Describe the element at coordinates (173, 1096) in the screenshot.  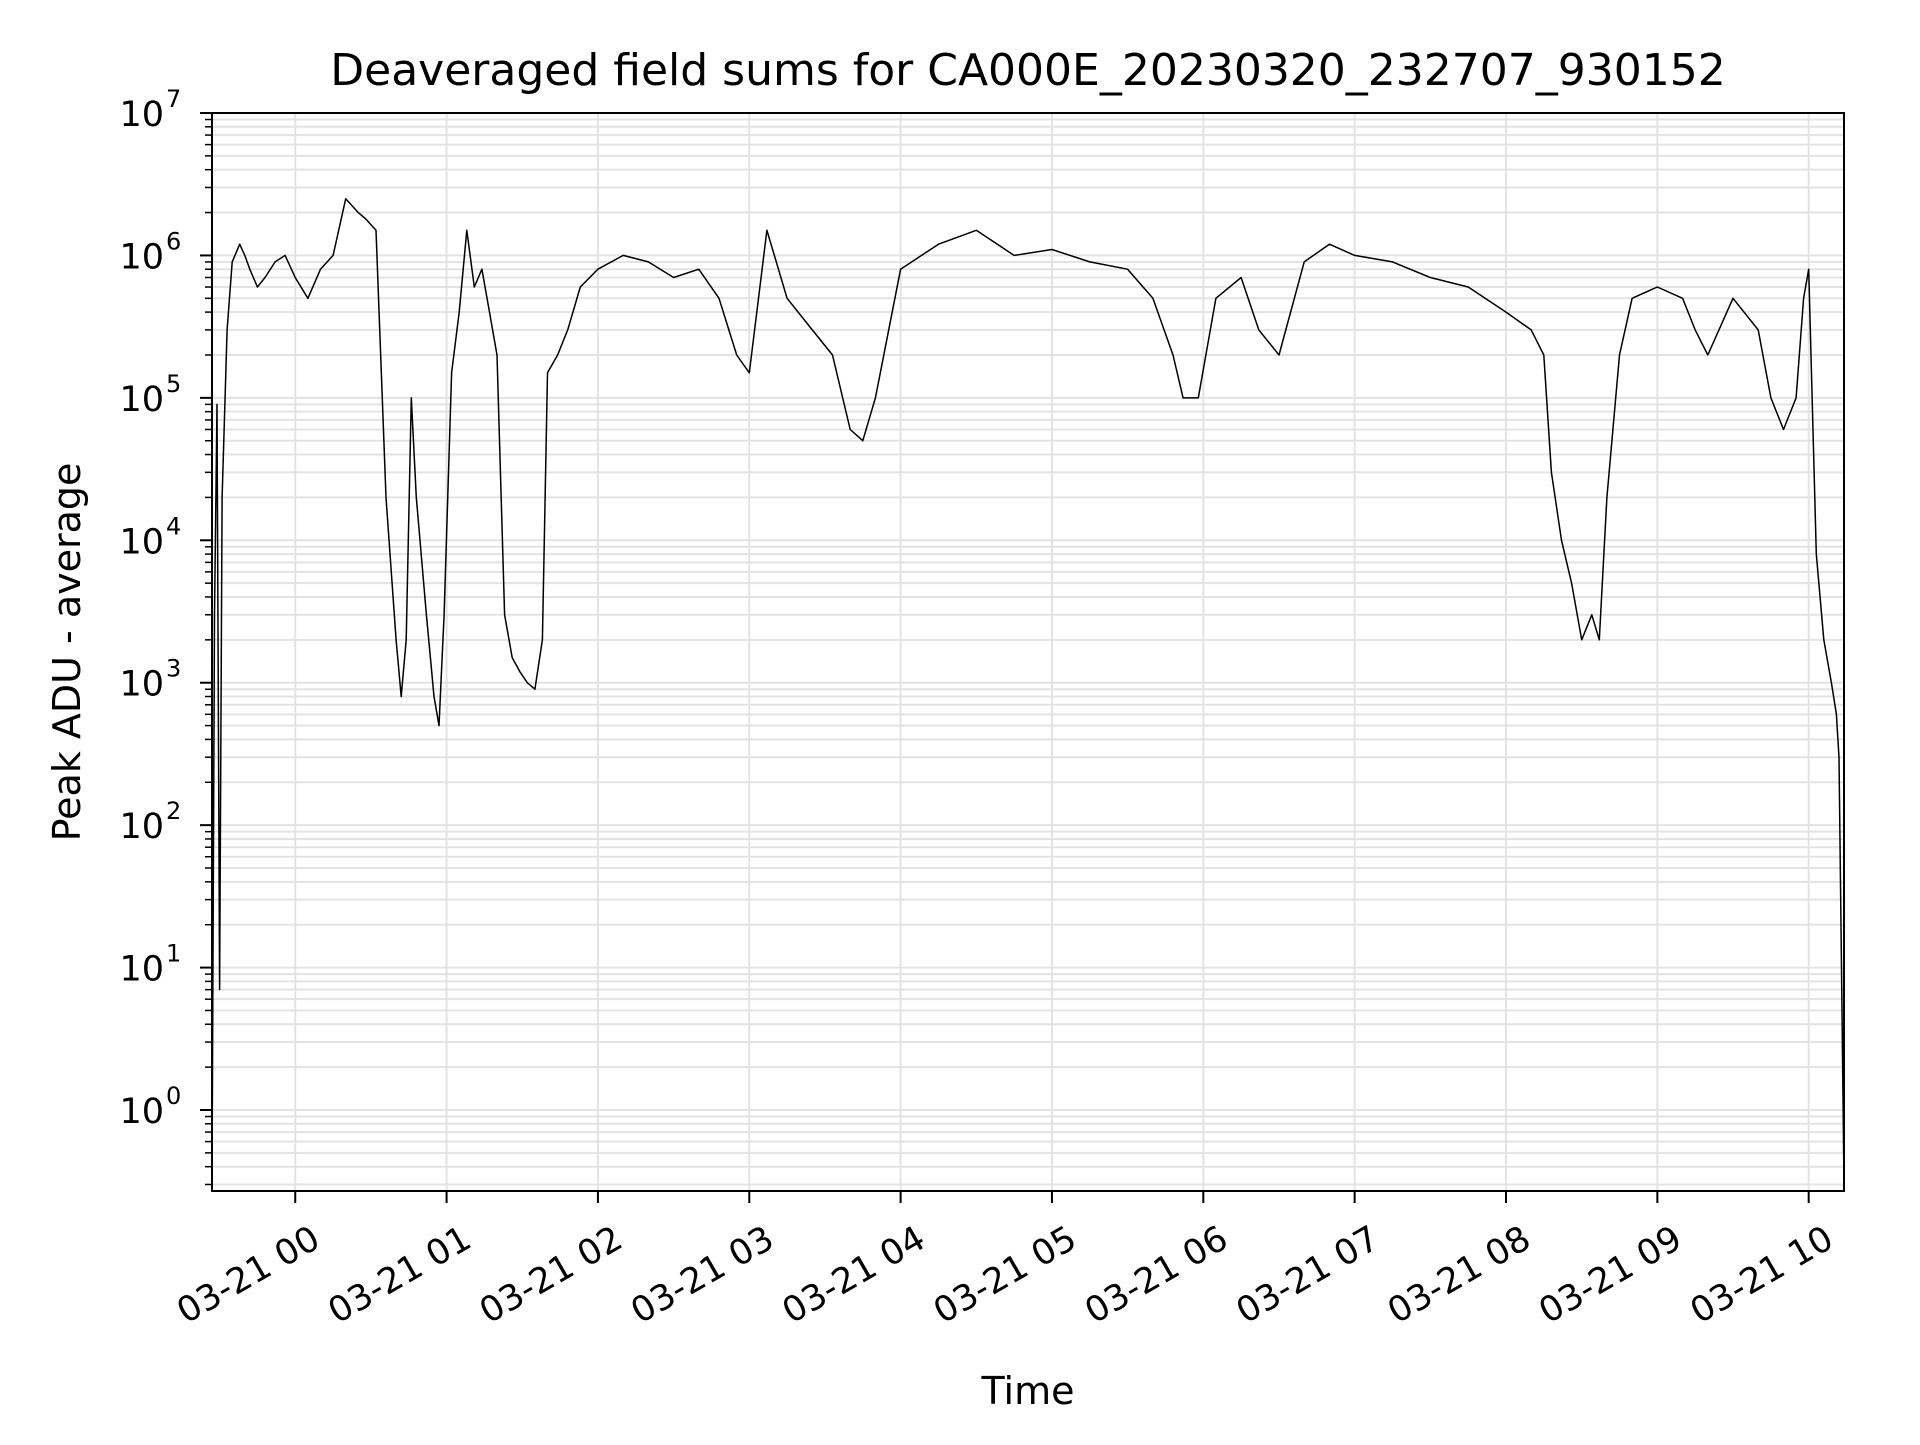
I see `y-tick-exponent: 0` at that location.